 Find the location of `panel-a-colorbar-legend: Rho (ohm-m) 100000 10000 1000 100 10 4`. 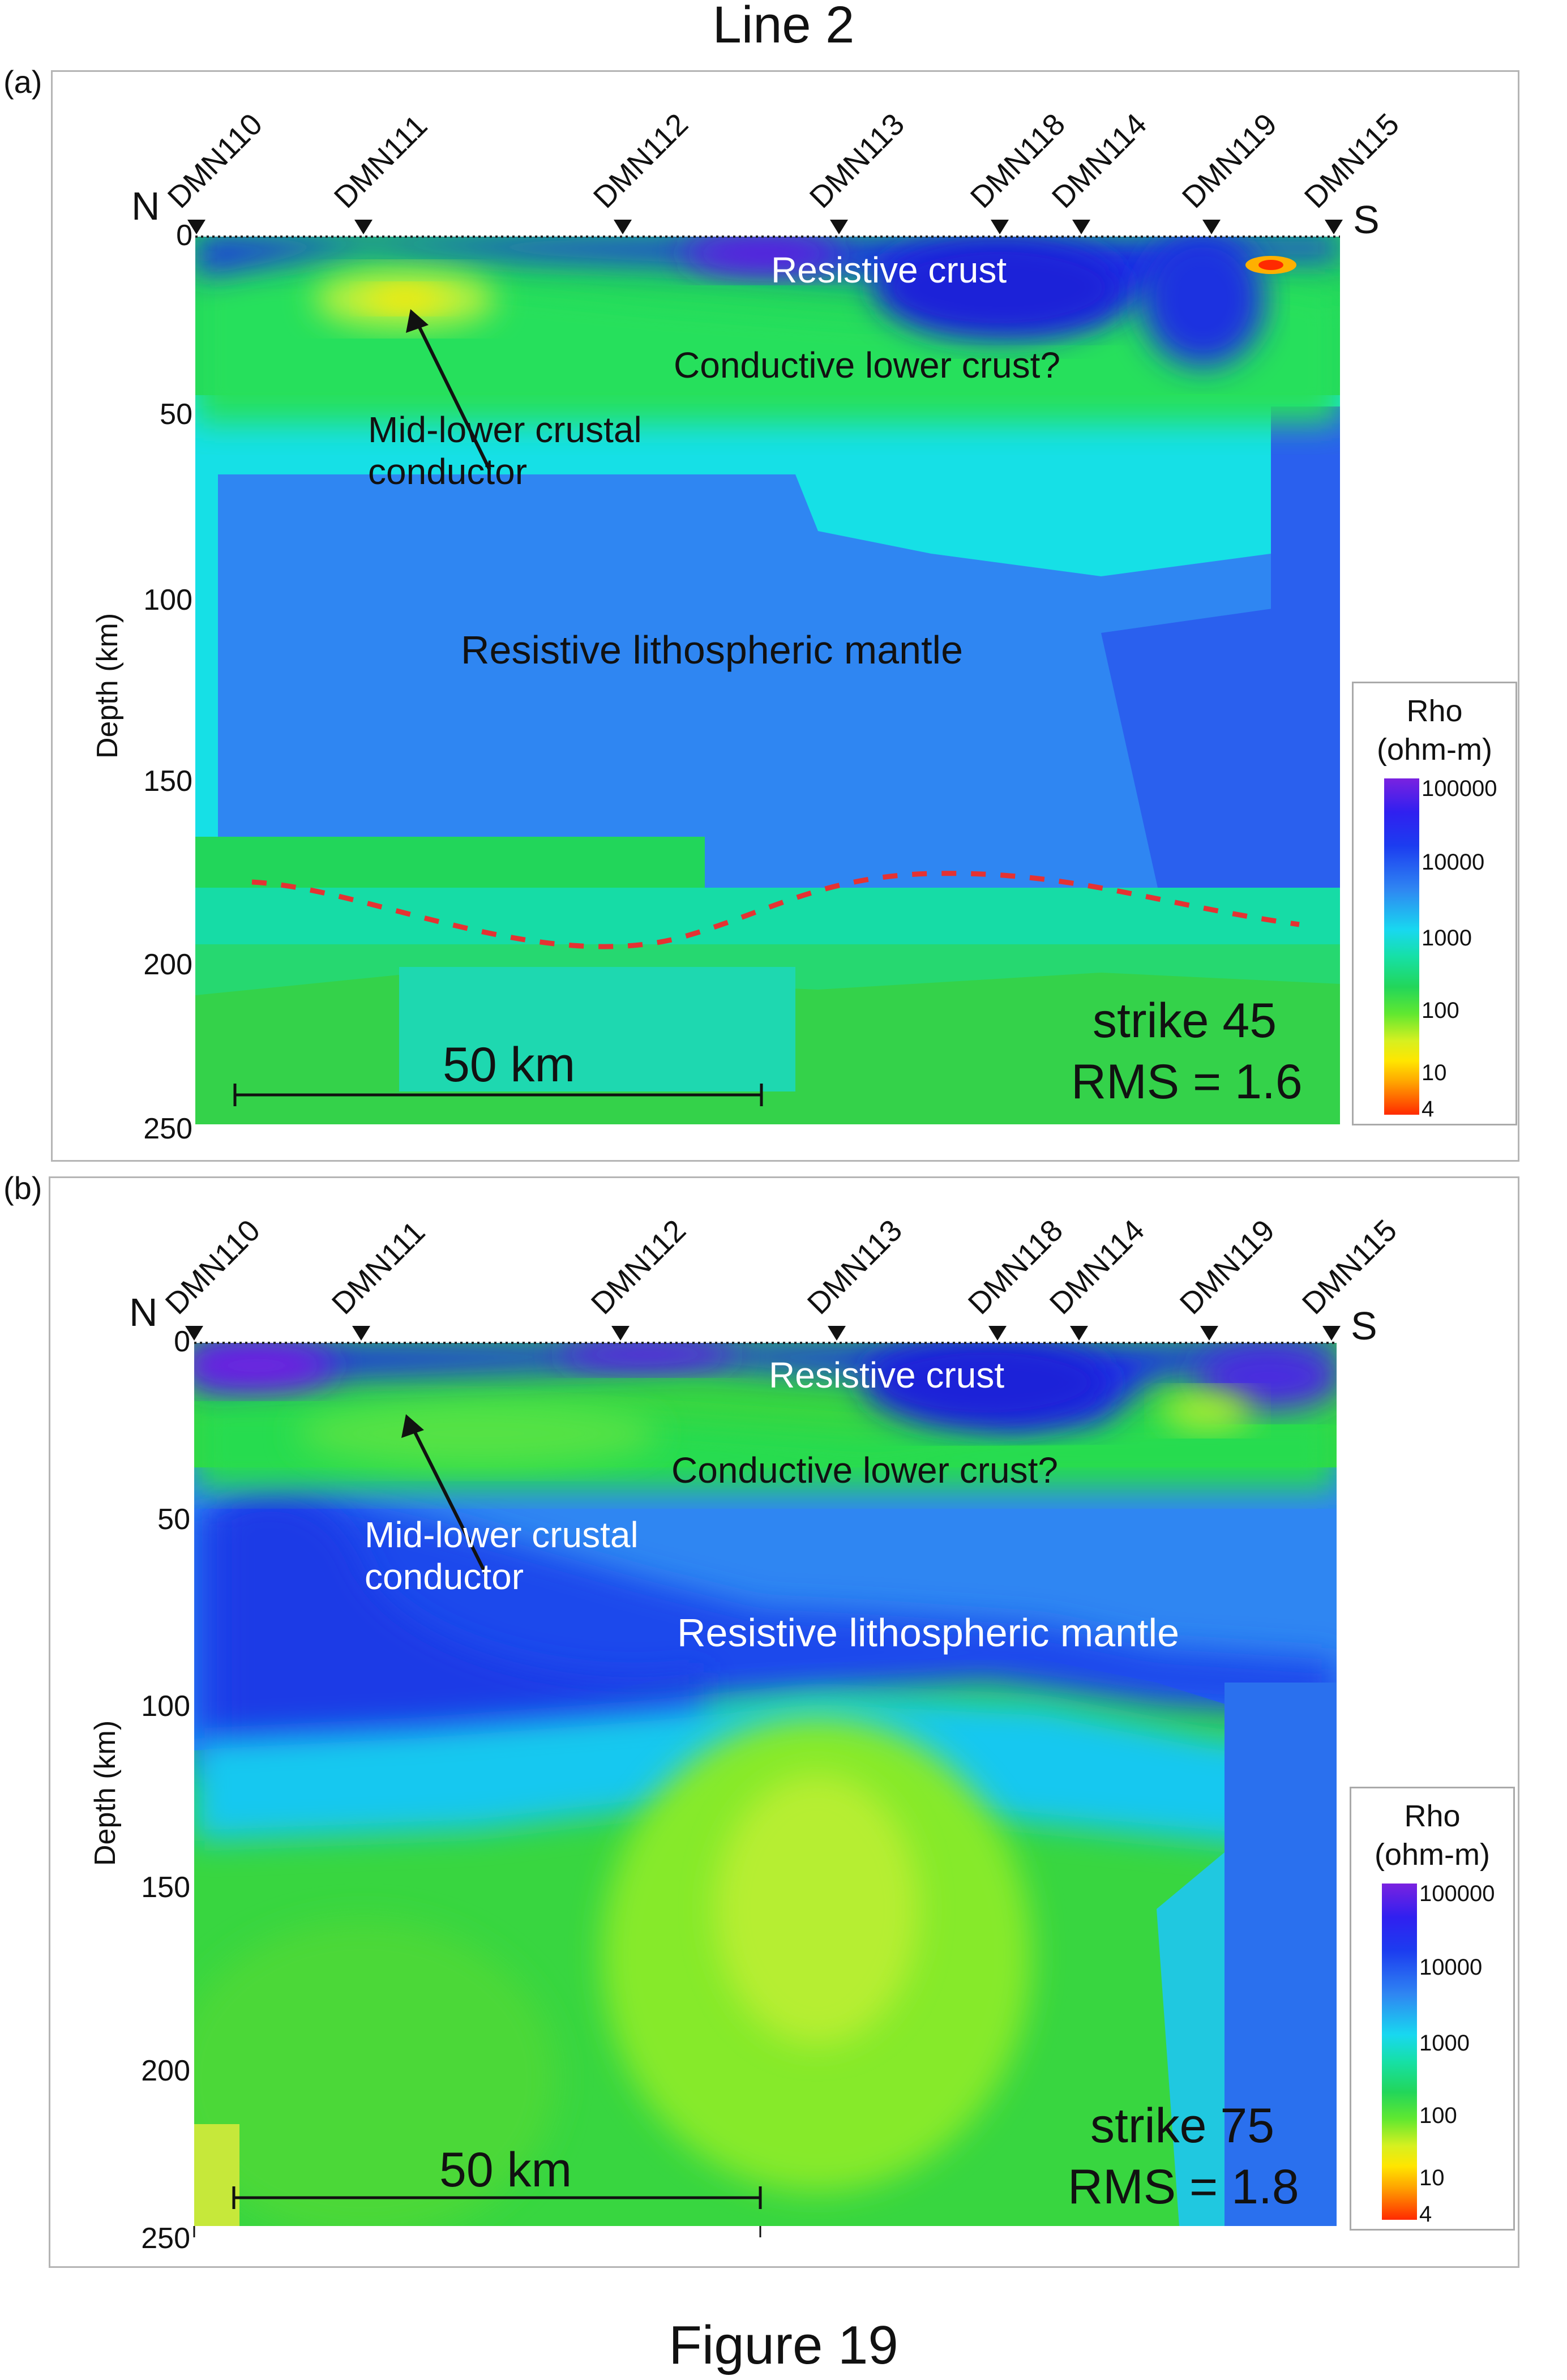

panel-a-colorbar-legend: Rho (ohm-m) 100000 10000 1000 100 10 4 is located at coordinates (1434, 903).